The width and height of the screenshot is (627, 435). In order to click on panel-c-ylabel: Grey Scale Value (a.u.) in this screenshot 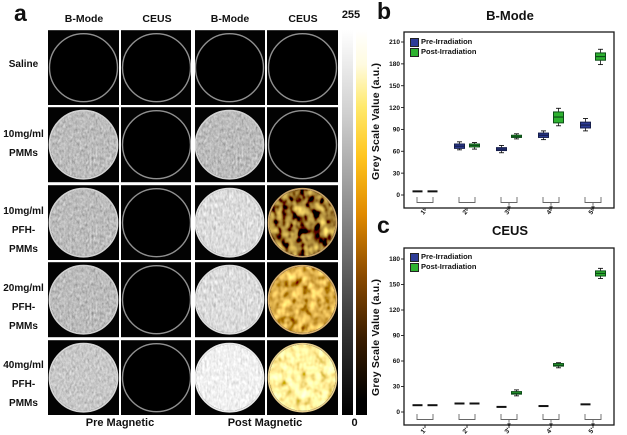, I will do `click(376, 337)`.